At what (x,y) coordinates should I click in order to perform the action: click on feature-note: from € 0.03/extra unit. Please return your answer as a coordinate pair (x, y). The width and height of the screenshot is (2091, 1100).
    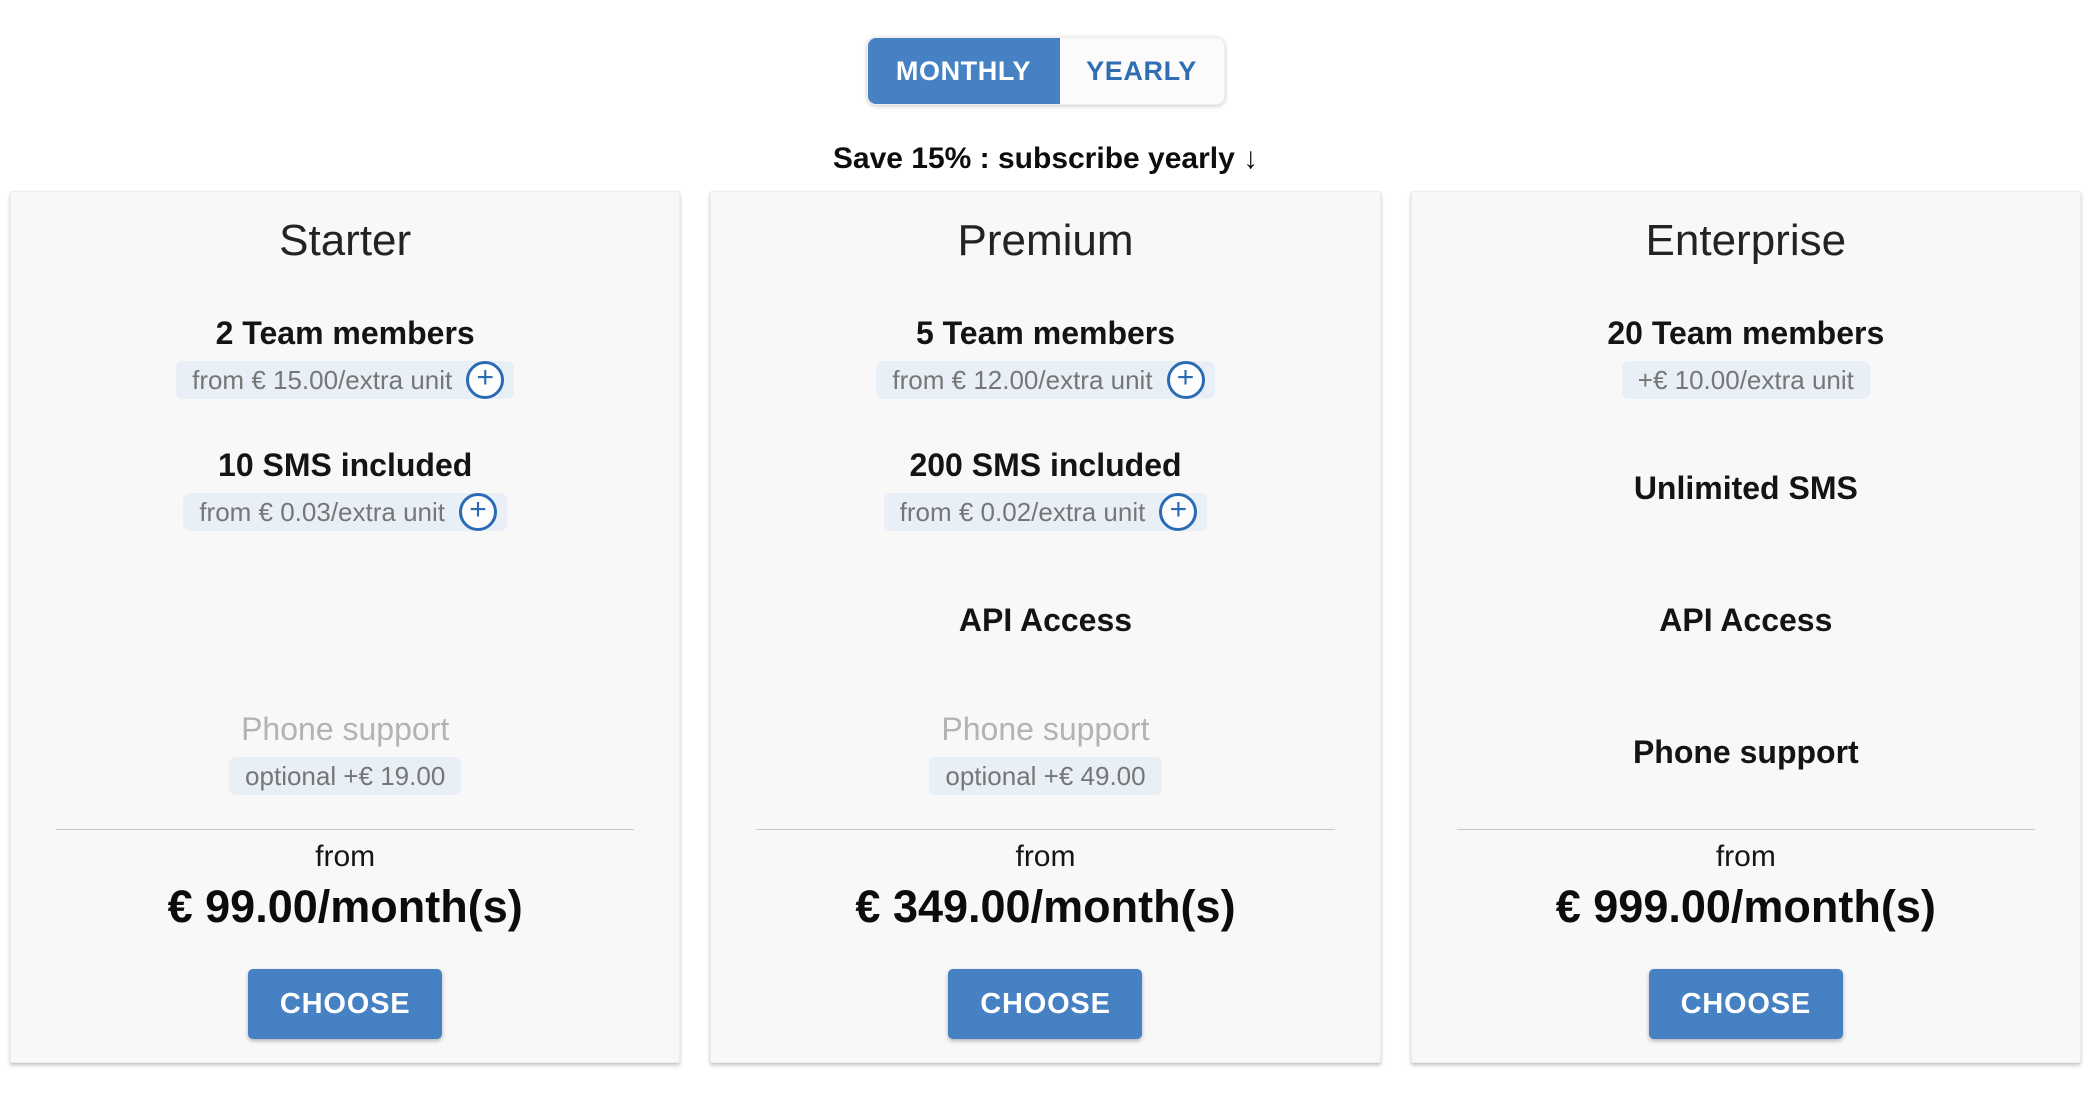
    Looking at the image, I should click on (322, 511).